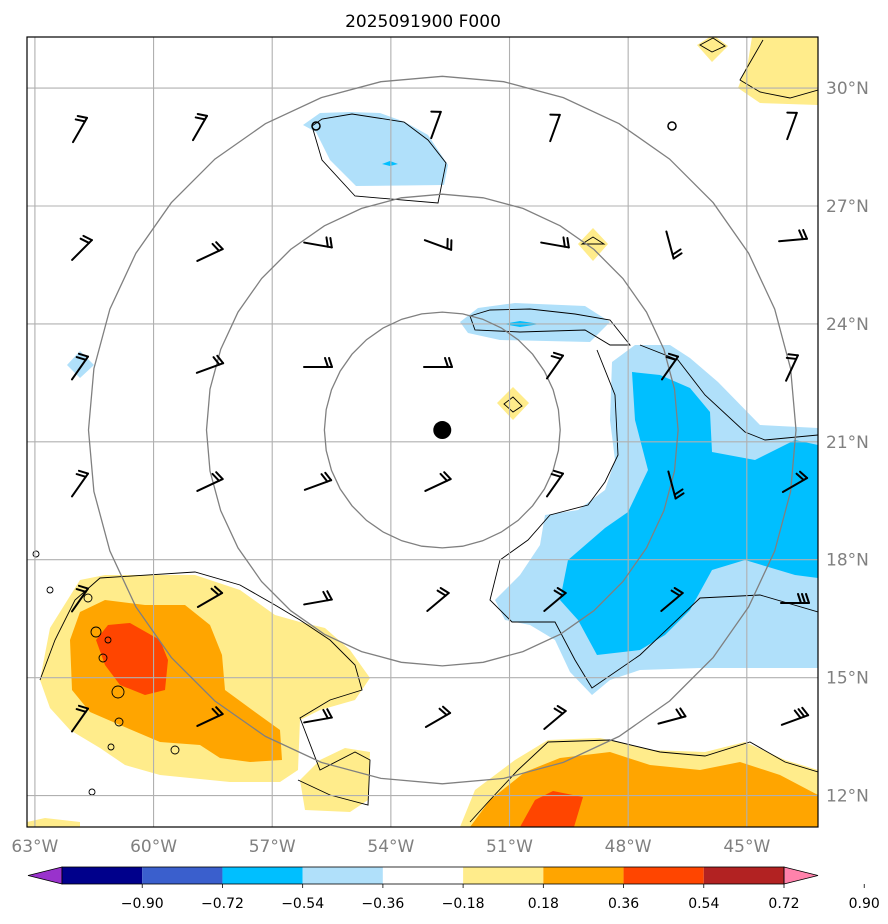  What do you see at coordinates (847, 207) in the screenshot?
I see `lat-tick-label: 27°N` at bounding box center [847, 207].